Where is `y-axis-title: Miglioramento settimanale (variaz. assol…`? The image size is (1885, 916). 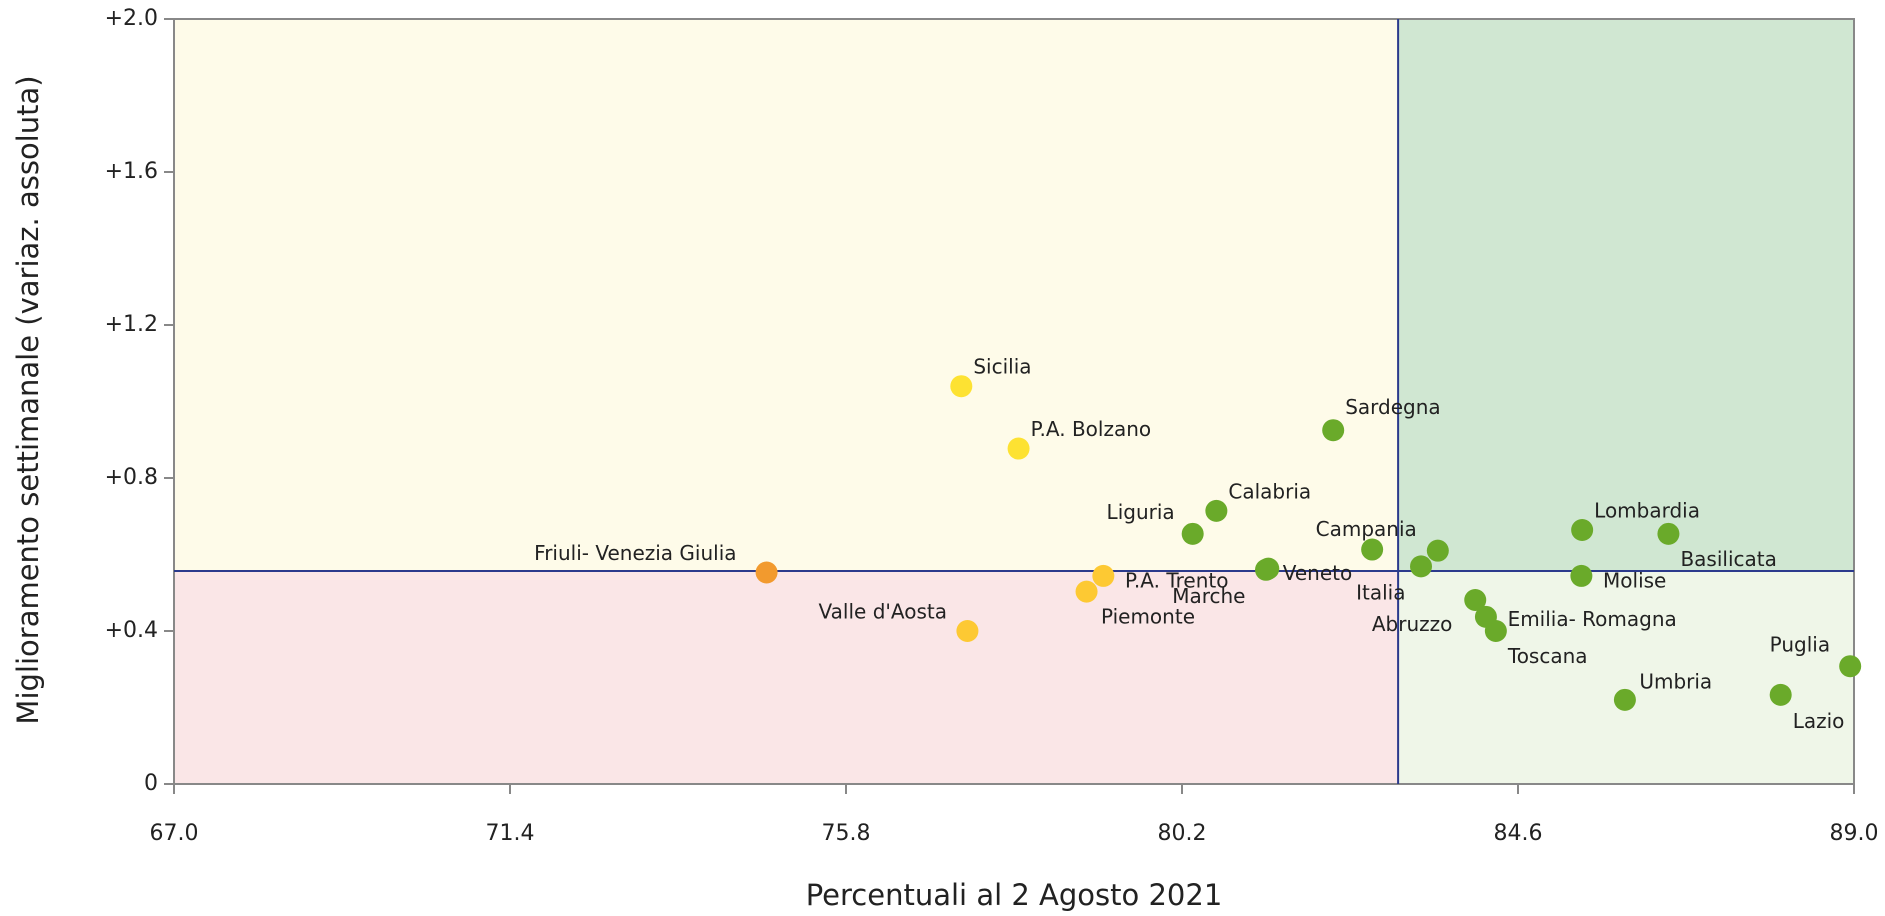
y-axis-title: Miglioramento settimanale (variaz. assol… is located at coordinates (28, 399).